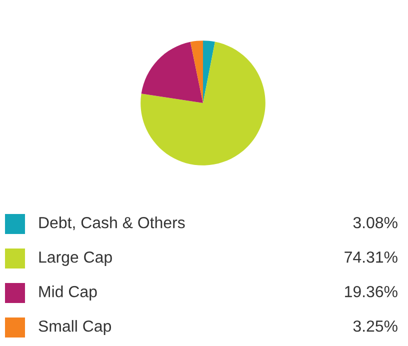 The image size is (408, 346). Describe the element at coordinates (375, 222) in the screenshot. I see `data-label: 3.08%` at that location.